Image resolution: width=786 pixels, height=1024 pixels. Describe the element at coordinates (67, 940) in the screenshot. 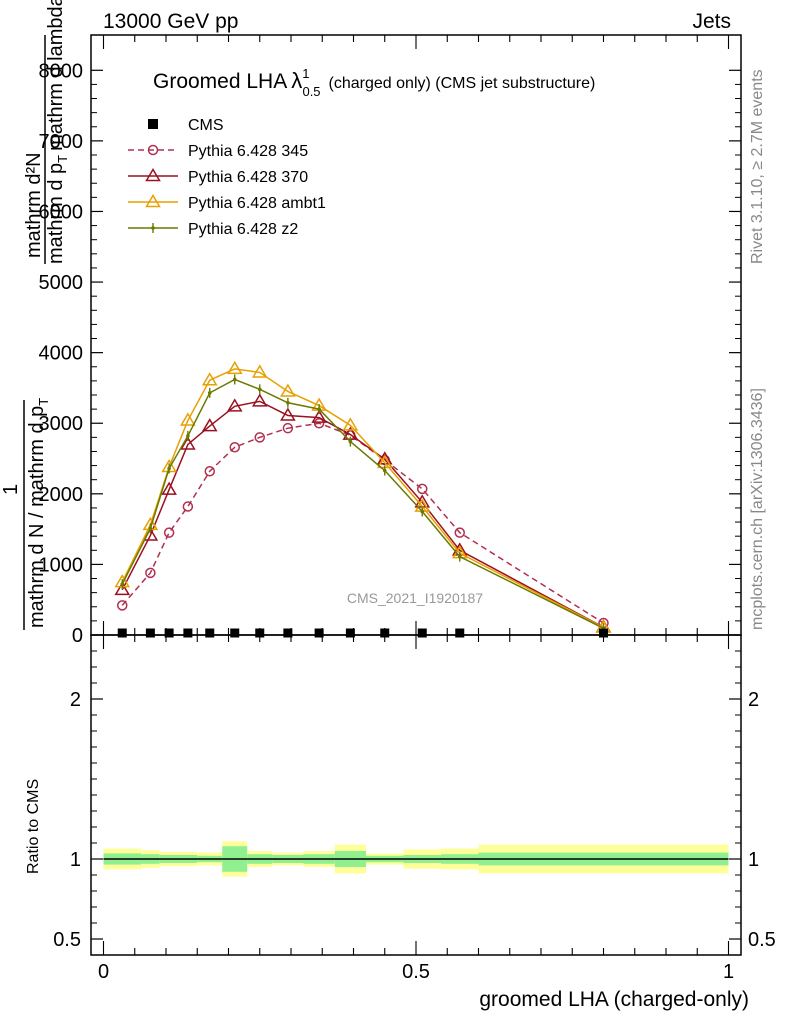

I see `ratio-ytick-label: 0.5` at that location.